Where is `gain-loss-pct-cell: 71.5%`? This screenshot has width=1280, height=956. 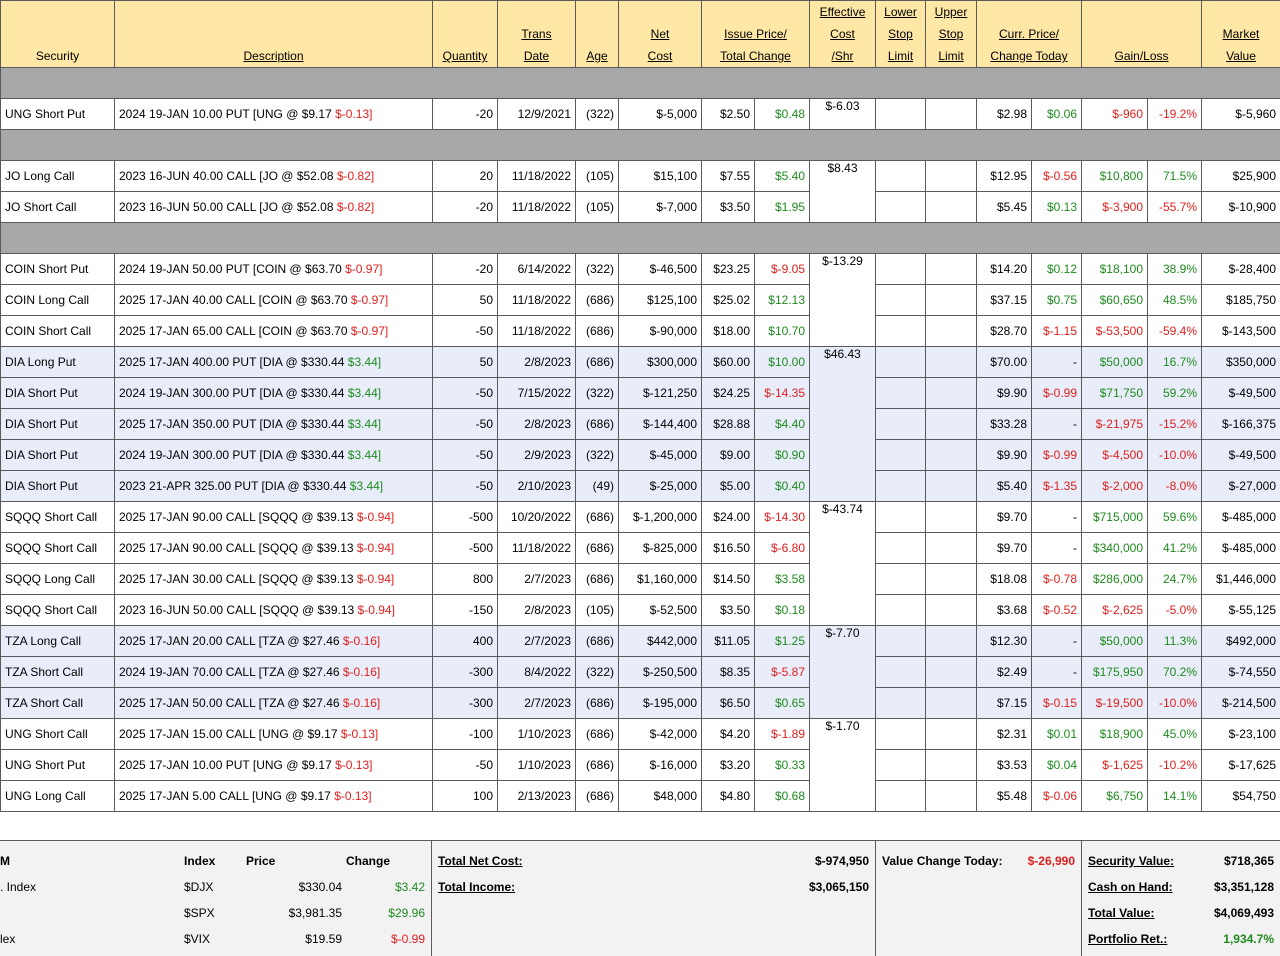 gain-loss-pct-cell: 71.5% is located at coordinates (1175, 176).